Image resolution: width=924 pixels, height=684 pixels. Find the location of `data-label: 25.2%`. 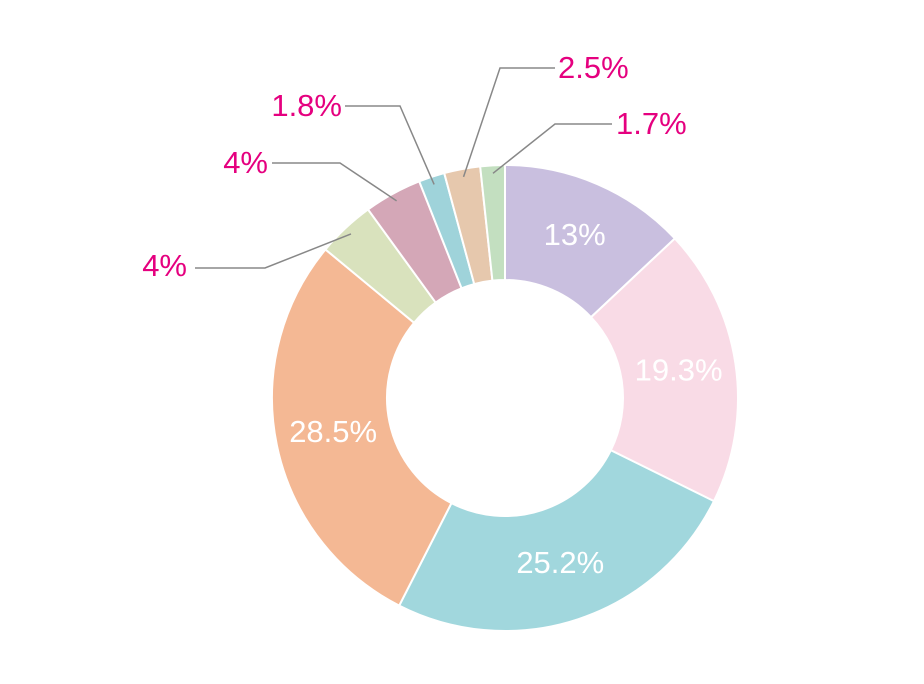

data-label: 25.2% is located at coordinates (560, 562).